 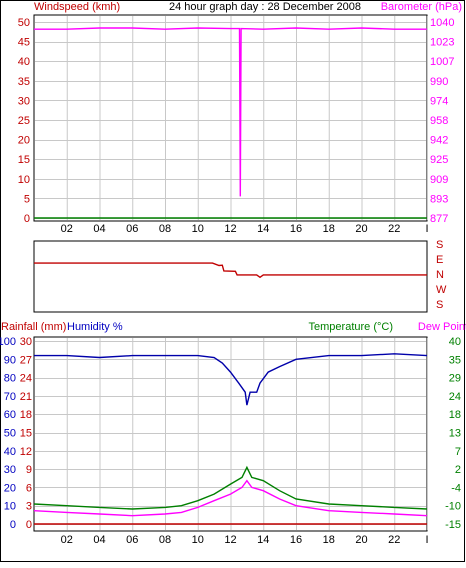 What do you see at coordinates (439, 180) in the screenshot?
I see `barometer-tick-label: 909` at bounding box center [439, 180].